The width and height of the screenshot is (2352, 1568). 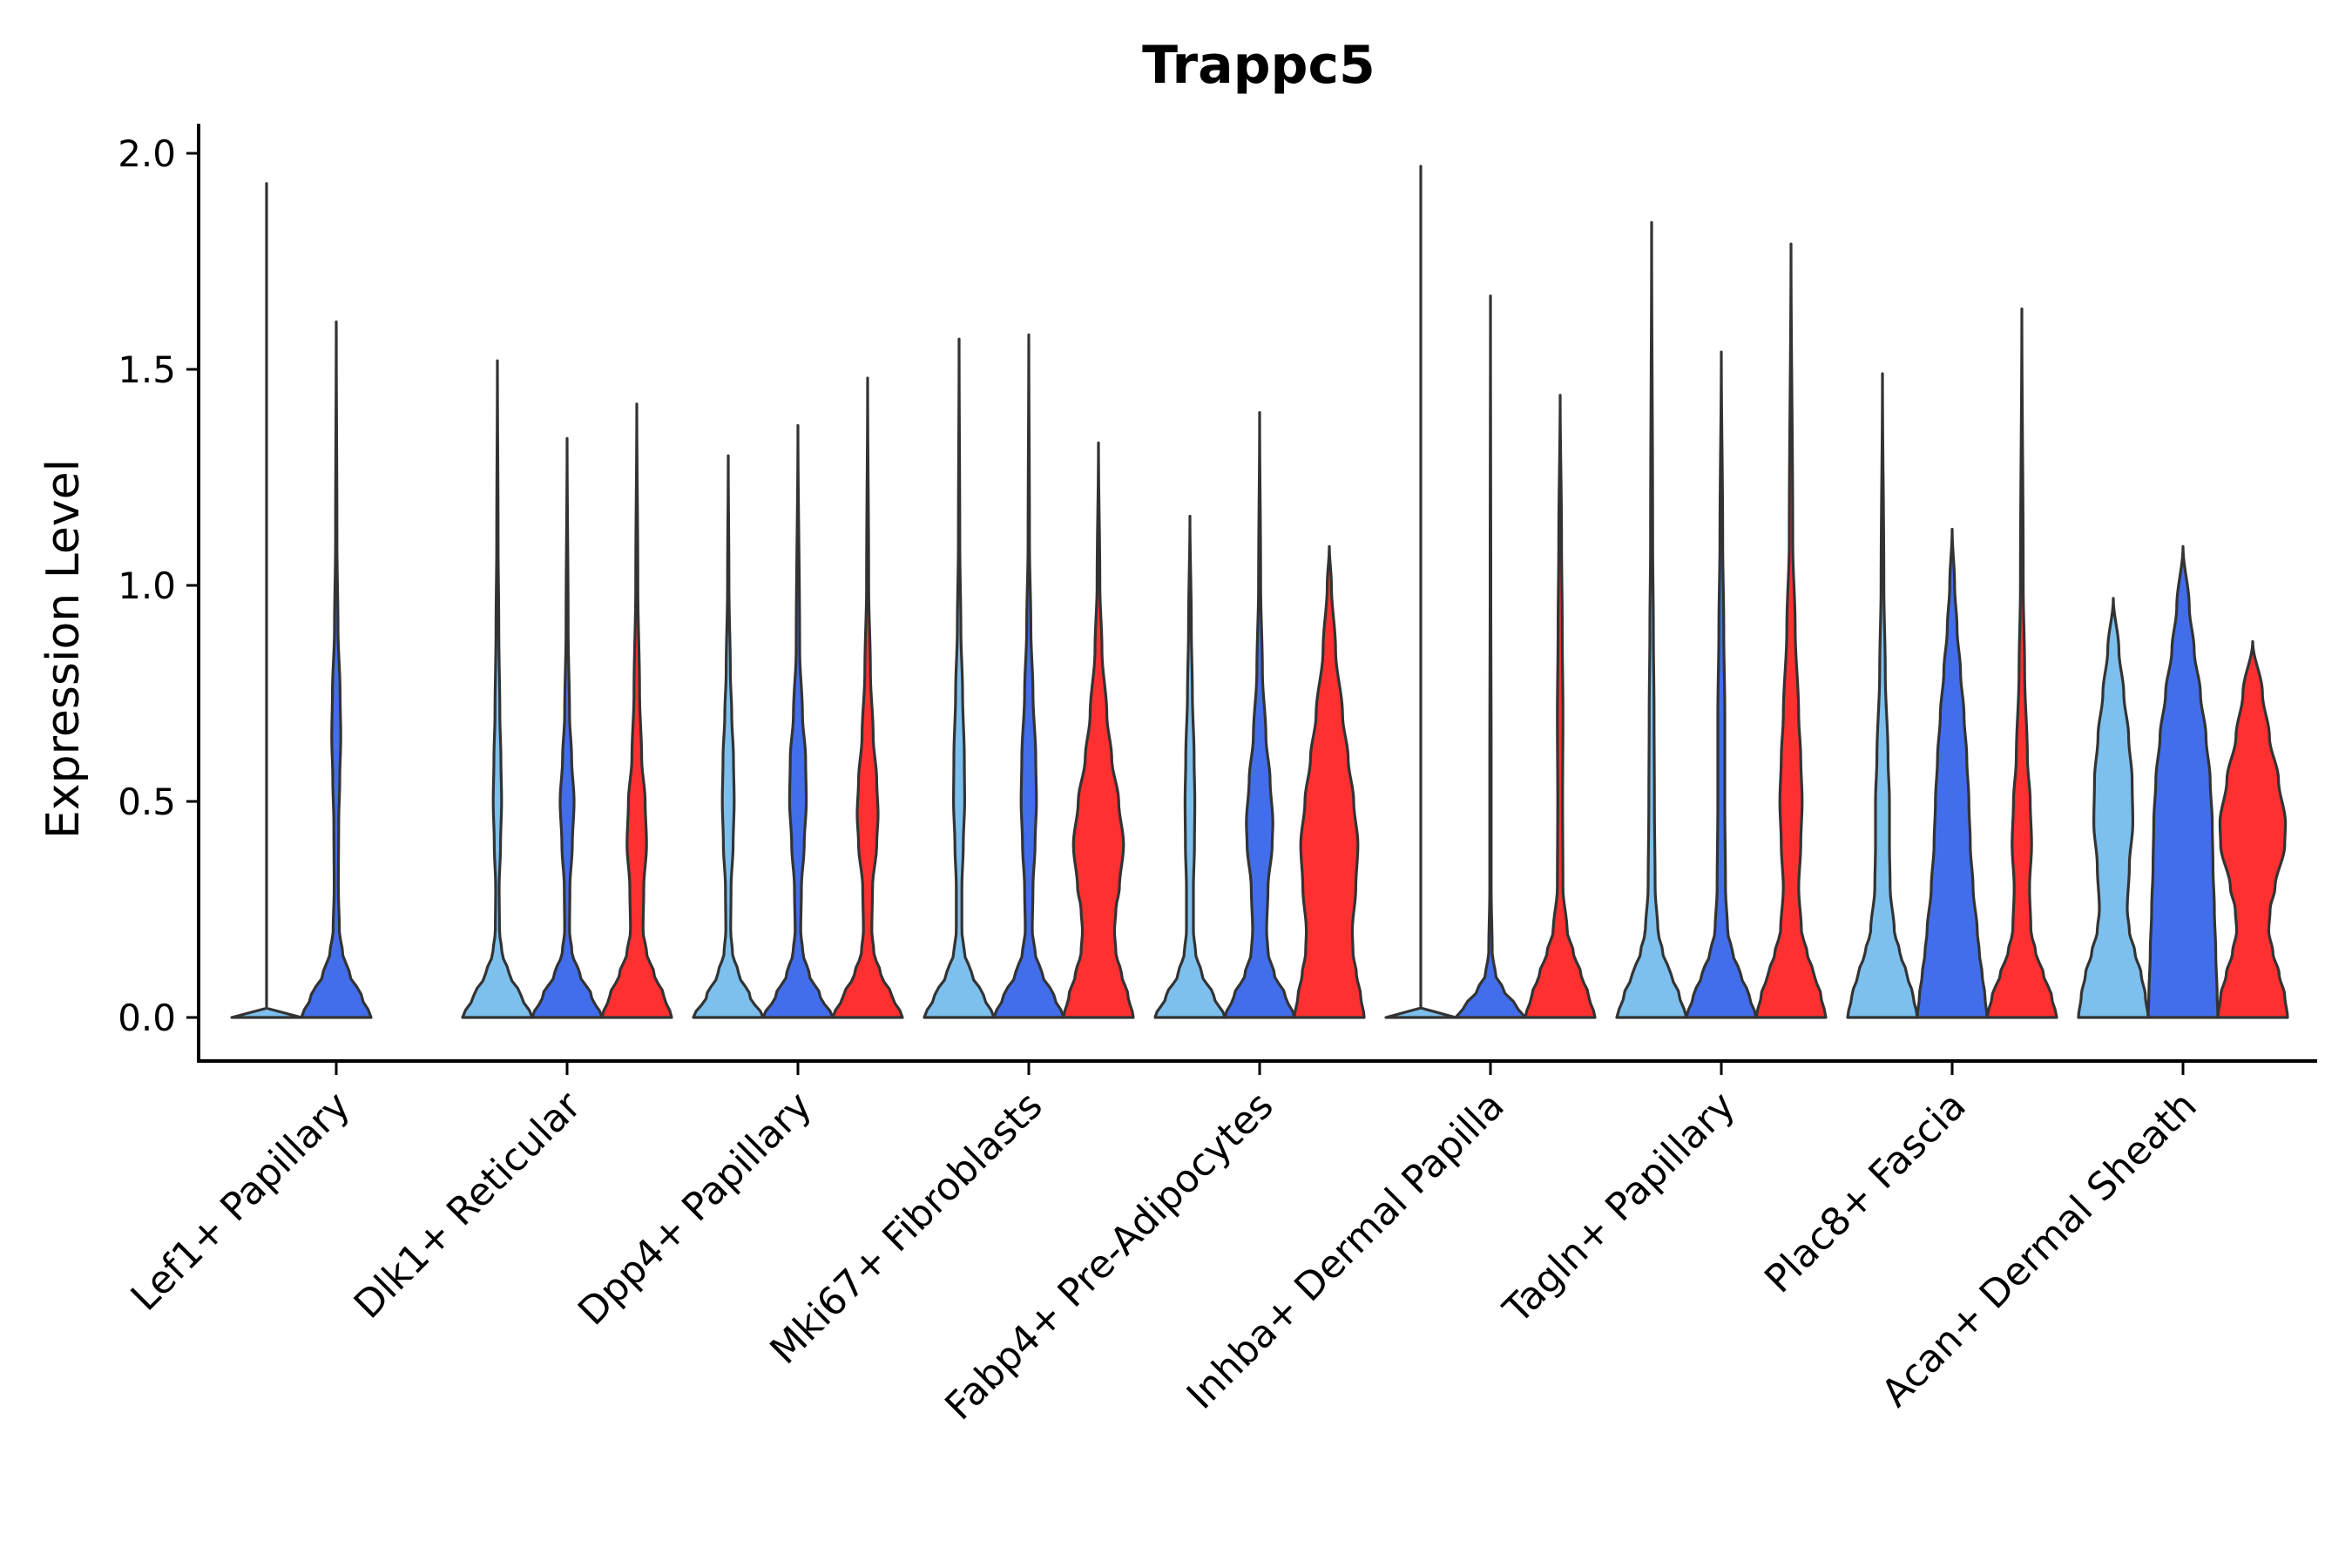 I want to click on y-axis-label: Expression Level, so click(x=64, y=649).